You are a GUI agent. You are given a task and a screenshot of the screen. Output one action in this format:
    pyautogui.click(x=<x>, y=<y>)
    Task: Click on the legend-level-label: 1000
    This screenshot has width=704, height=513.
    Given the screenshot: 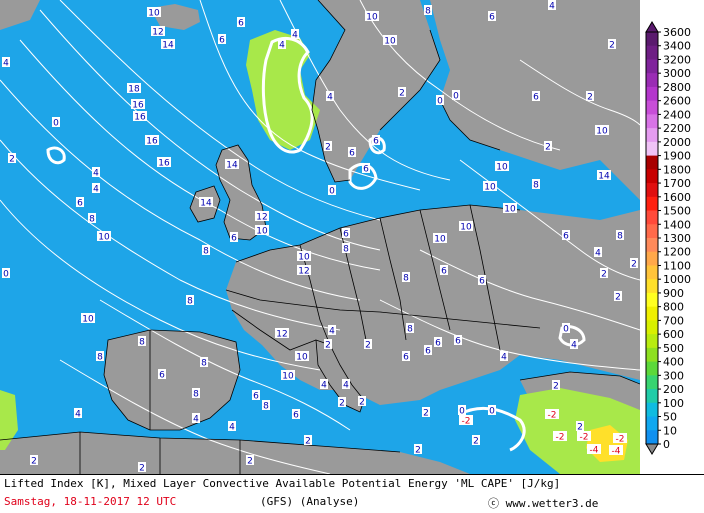 What is the action you would take?
    pyautogui.click(x=677, y=279)
    